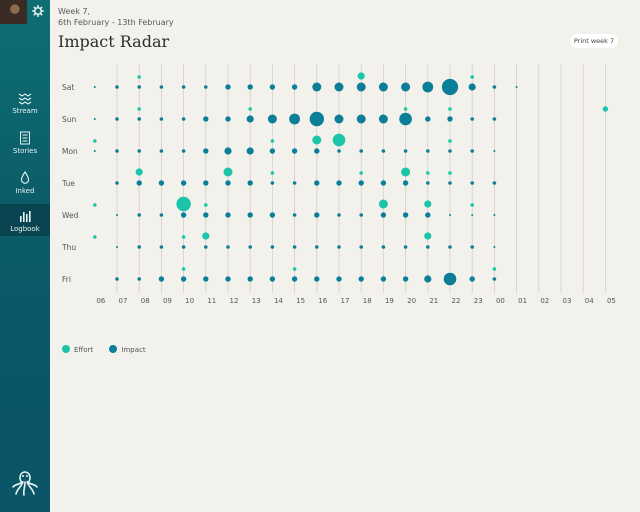 The image size is (640, 512). I want to click on y-tick-label: Wed, so click(70, 215).